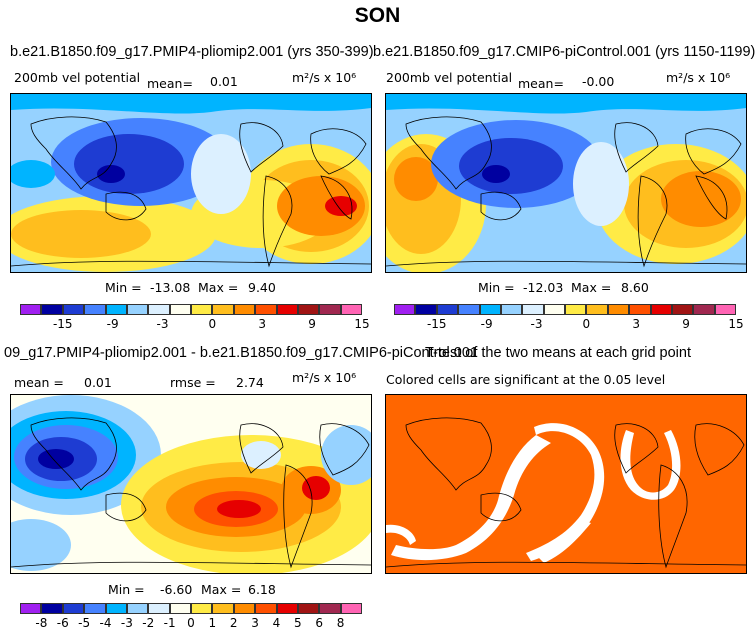  I want to click on panel-3-units: m²/s x 10⁶, so click(324, 377).